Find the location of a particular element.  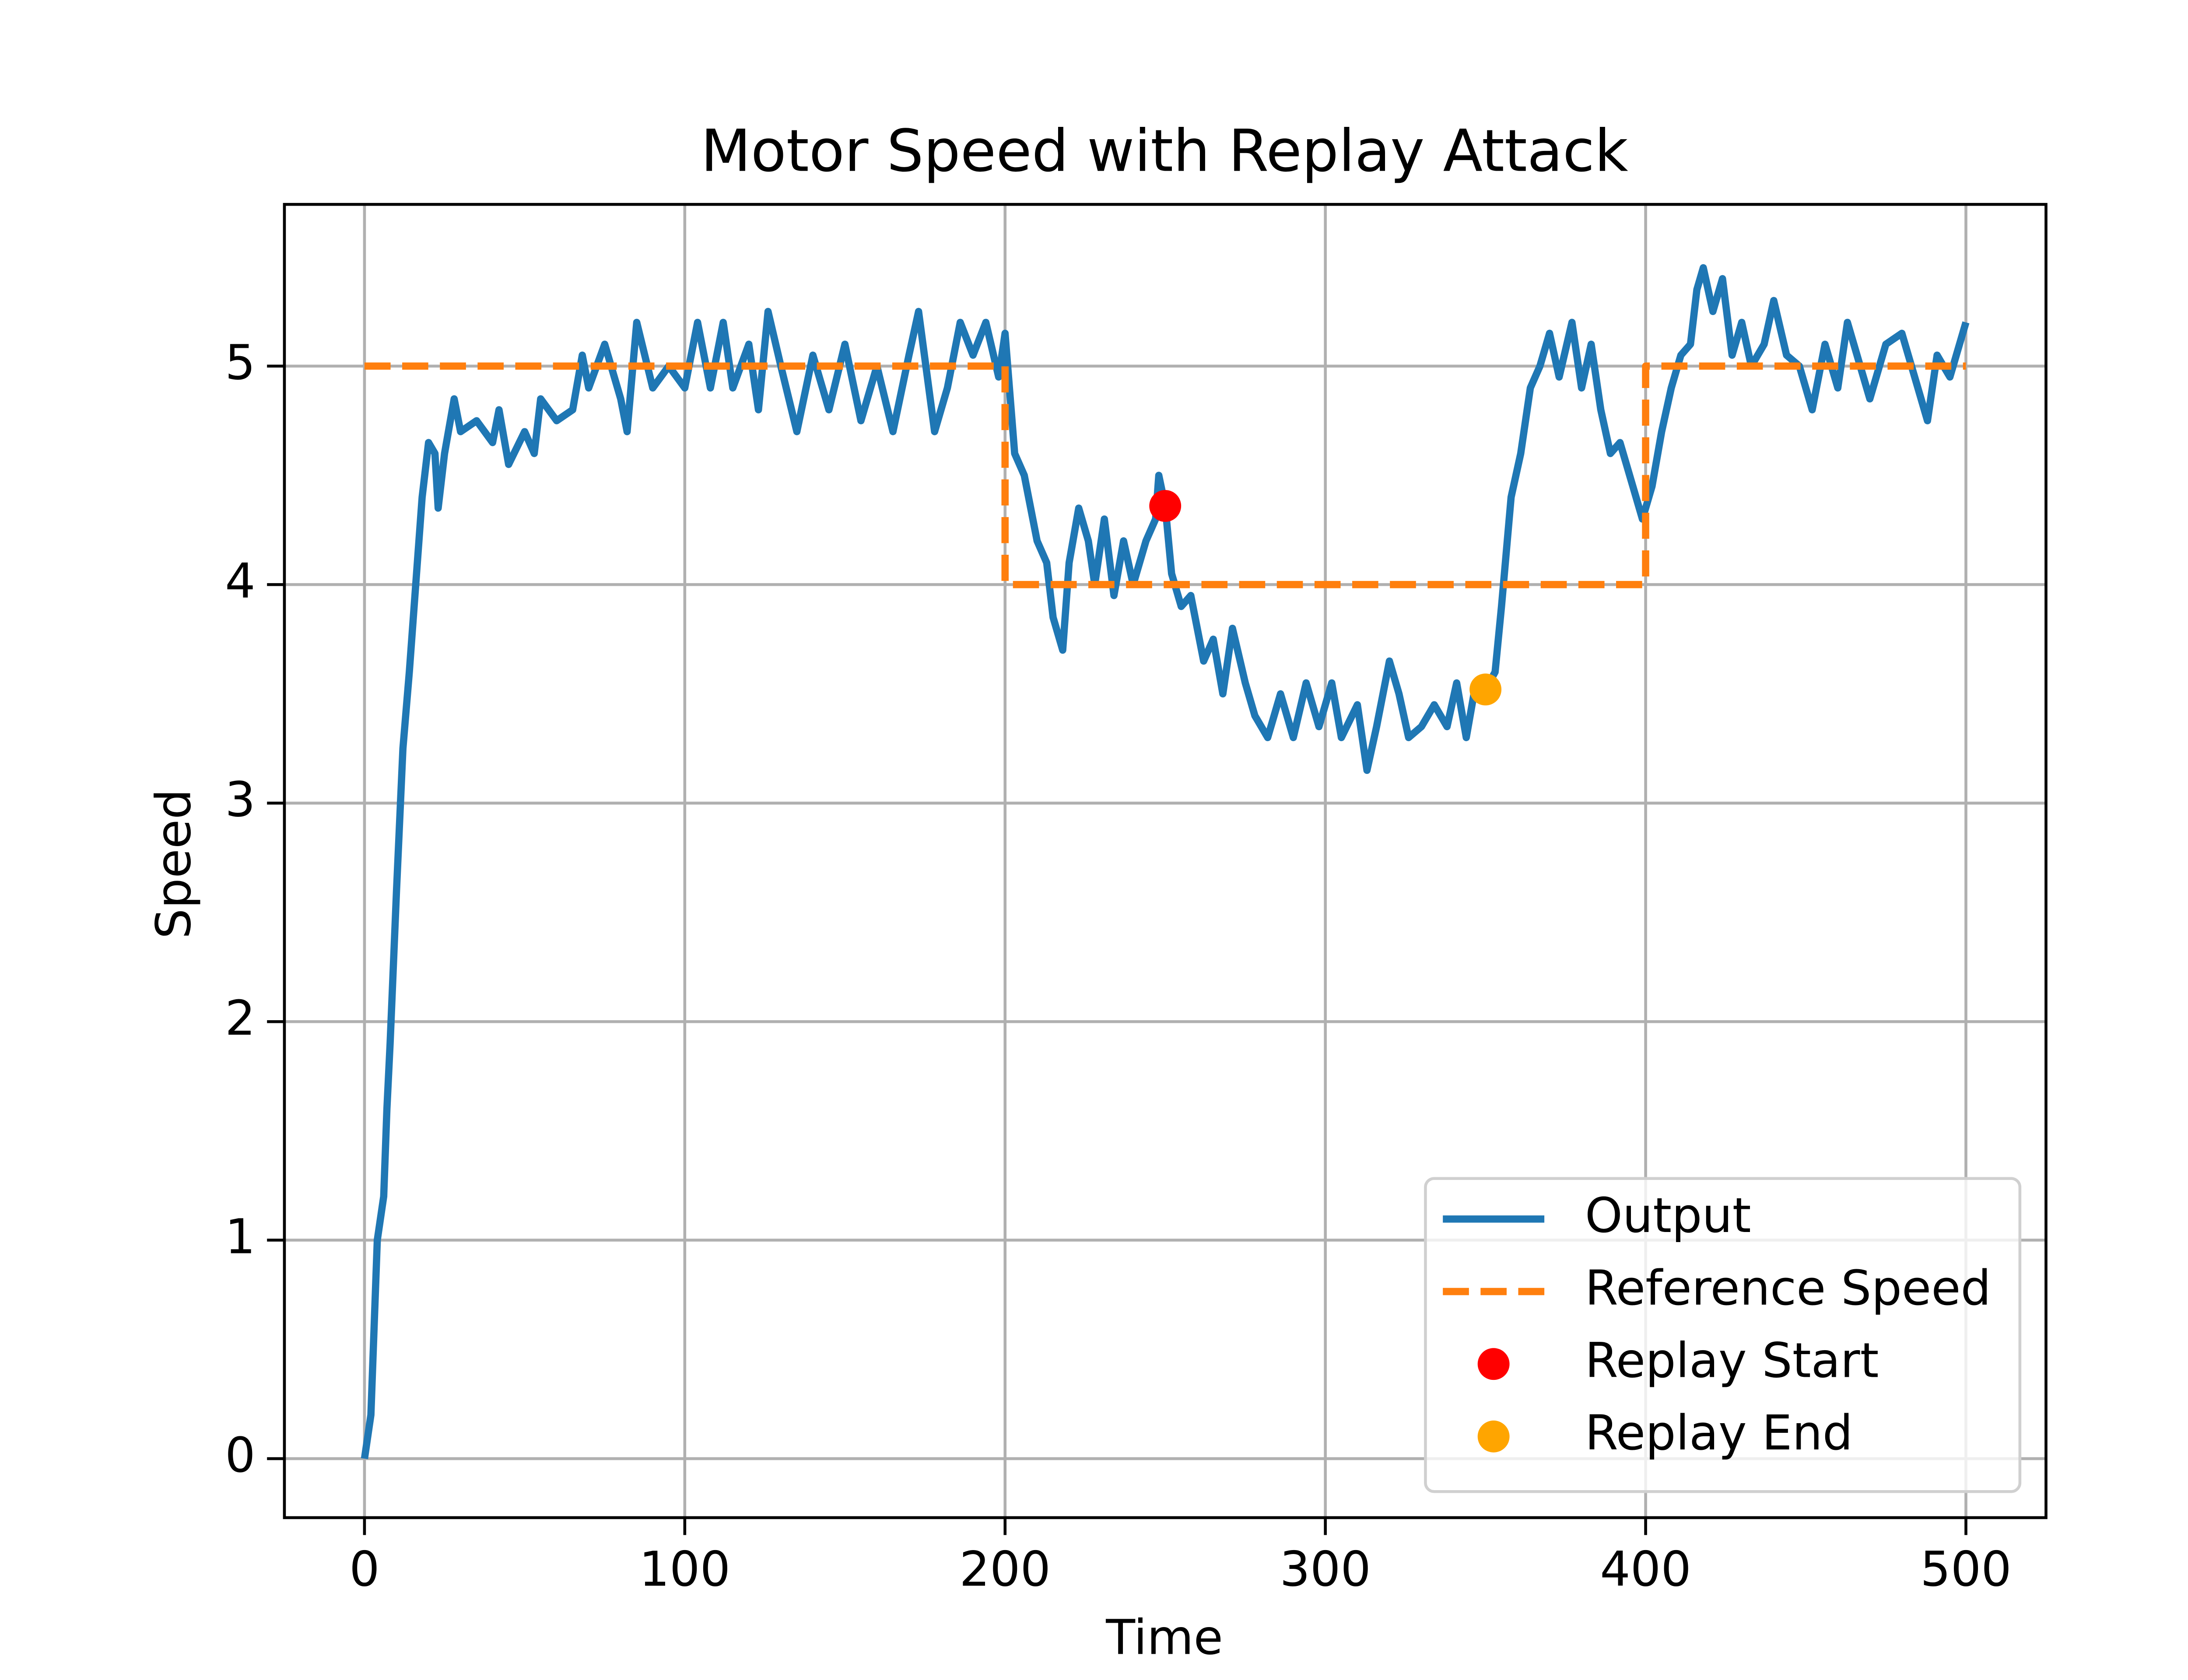

y-tick-label: 2 is located at coordinates (241, 1018).